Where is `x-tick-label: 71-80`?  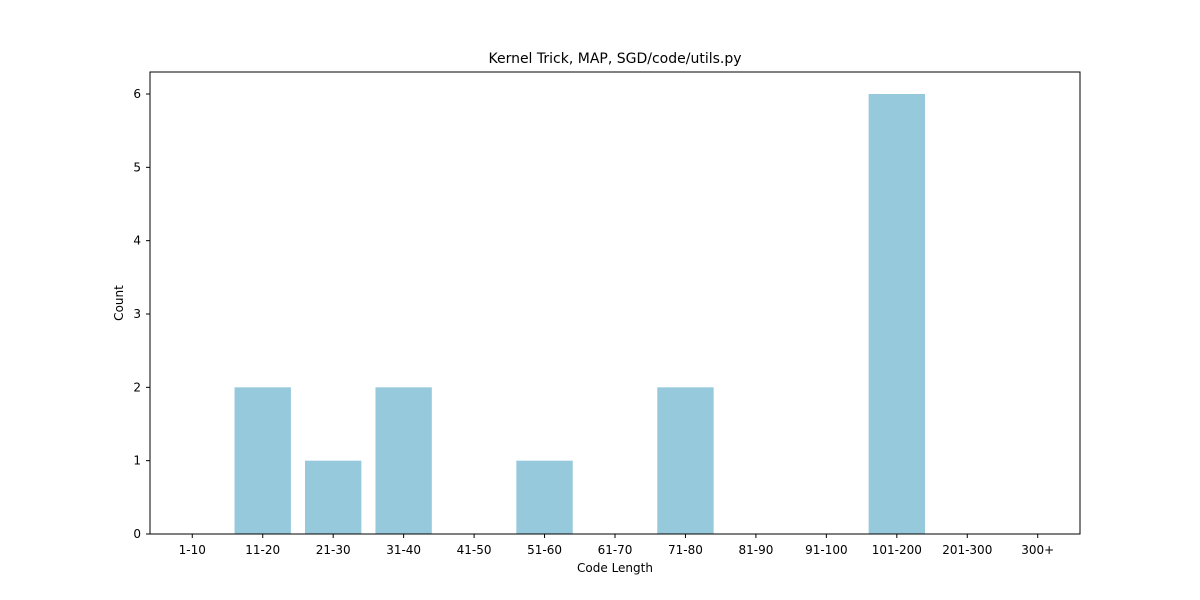
x-tick-label: 71-80 is located at coordinates (685, 550).